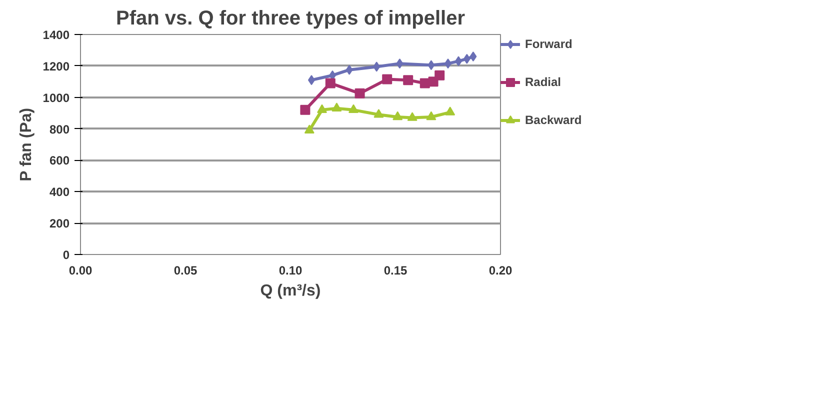 The image size is (816, 413). I want to click on y-tick-label: 600, so click(59, 161).